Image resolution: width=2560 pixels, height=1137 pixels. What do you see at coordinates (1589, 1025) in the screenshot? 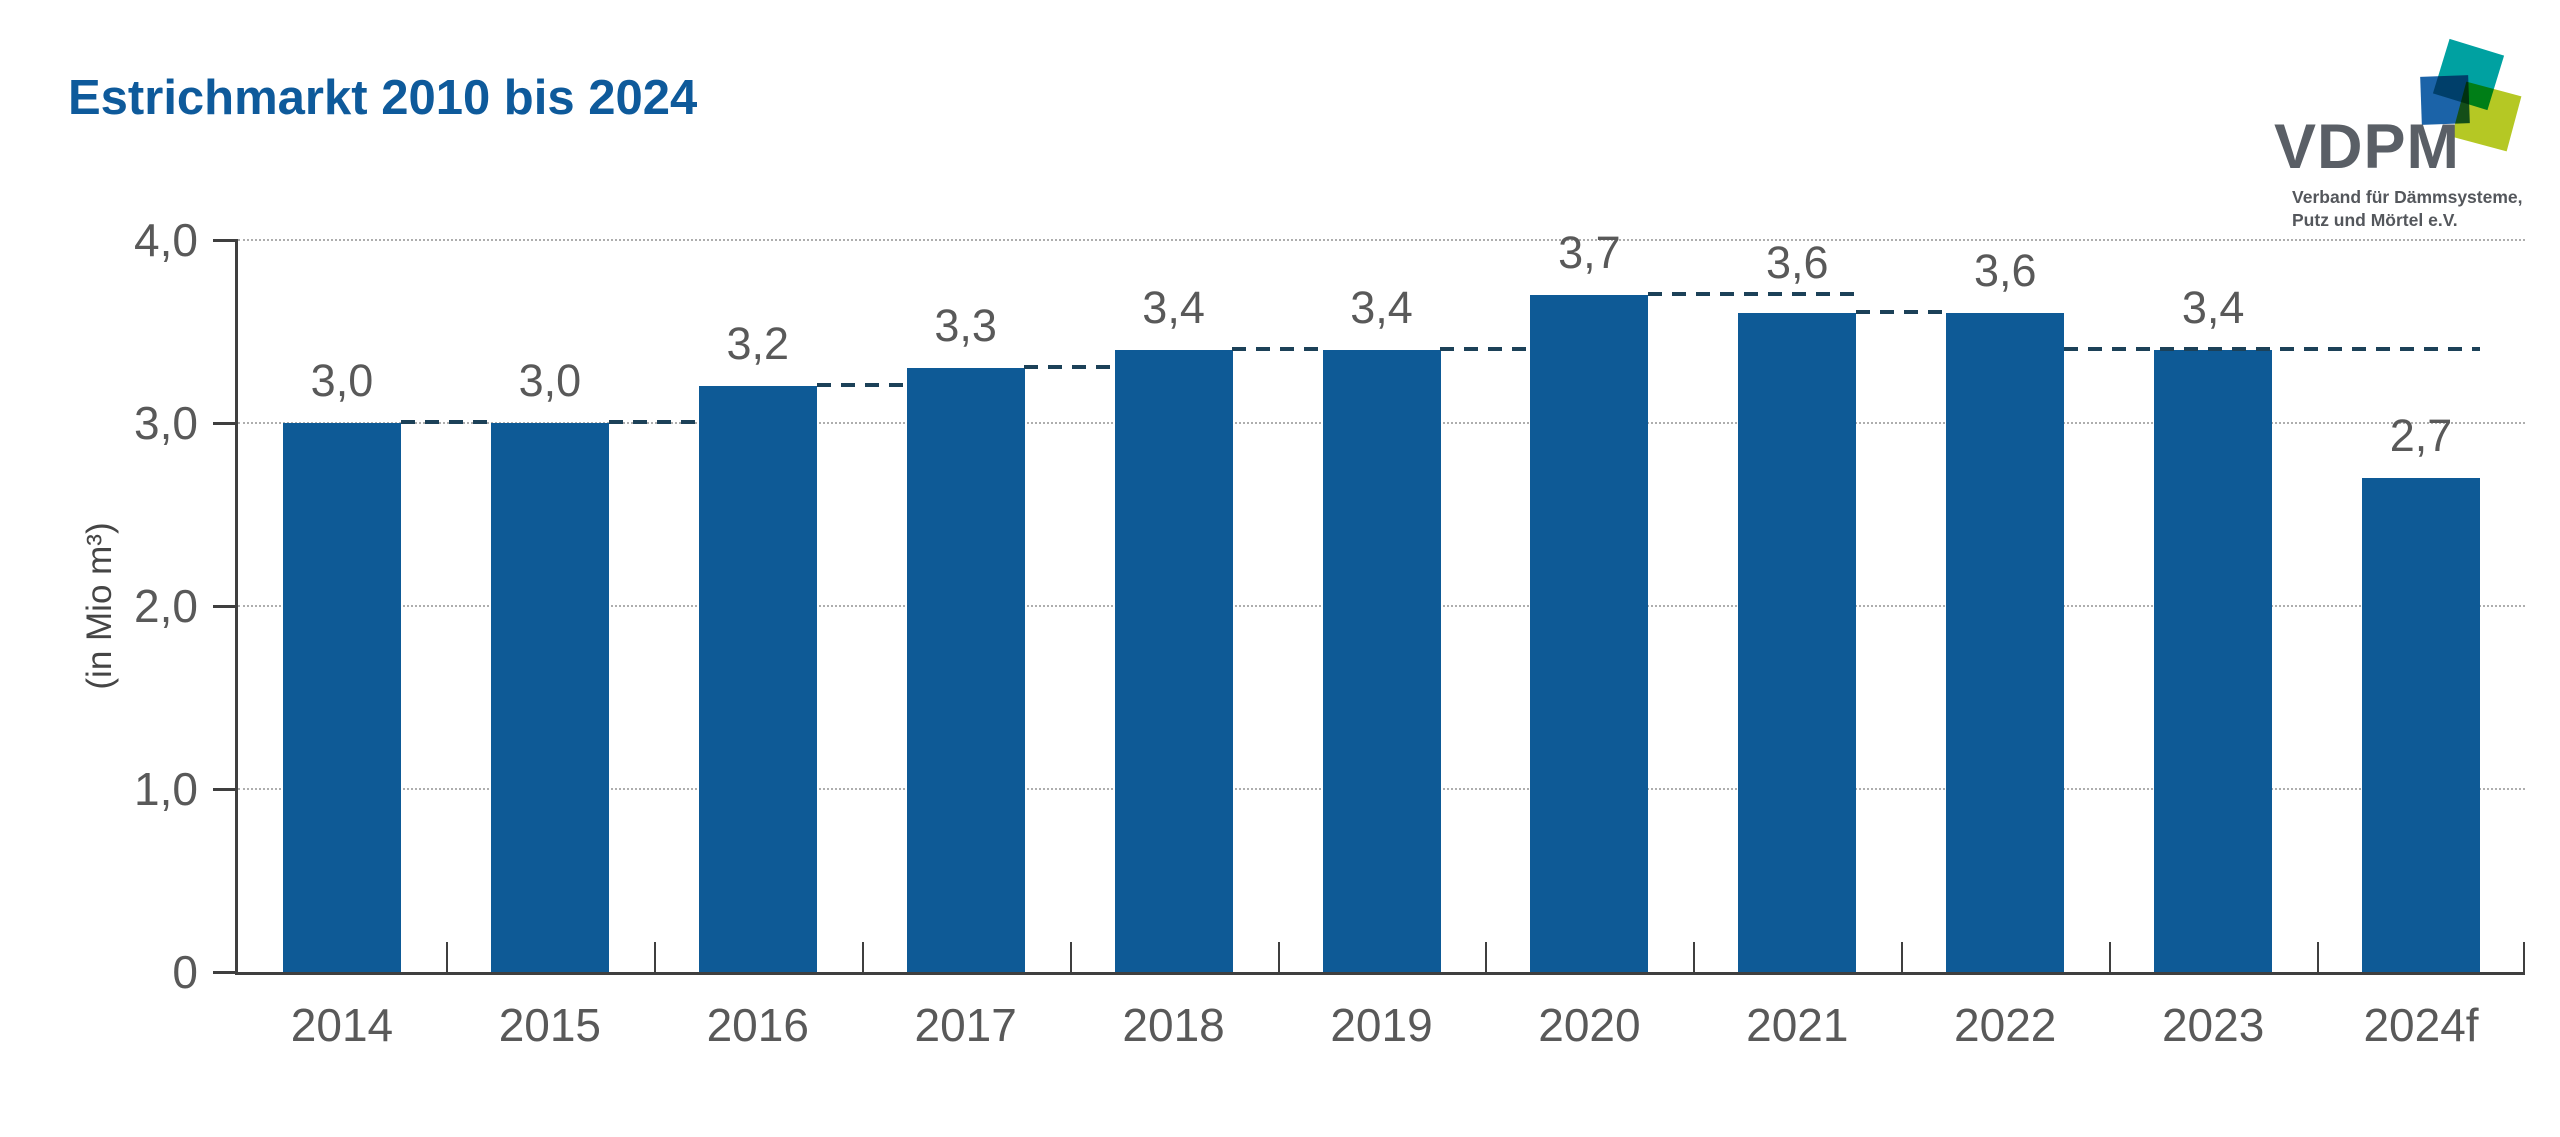
I see `x-tick-label: 2020` at bounding box center [1589, 1025].